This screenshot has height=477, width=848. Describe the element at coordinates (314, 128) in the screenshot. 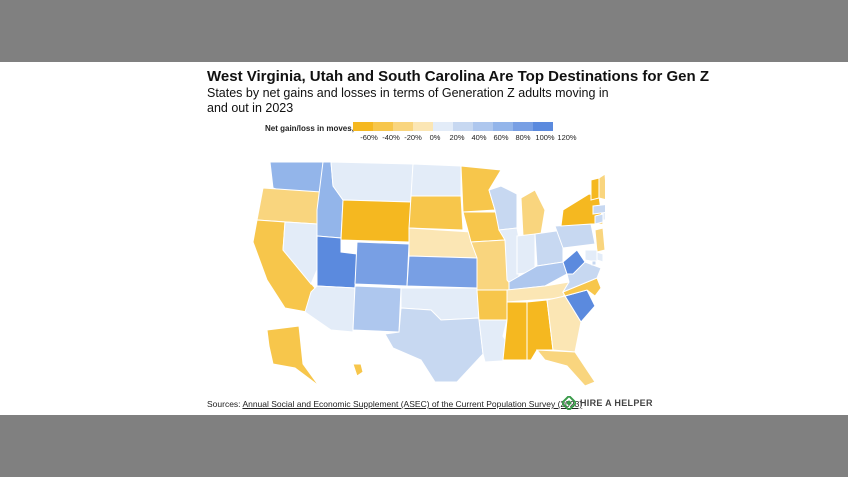

I see `legend-label: Net gain/loss in moves, %` at that location.